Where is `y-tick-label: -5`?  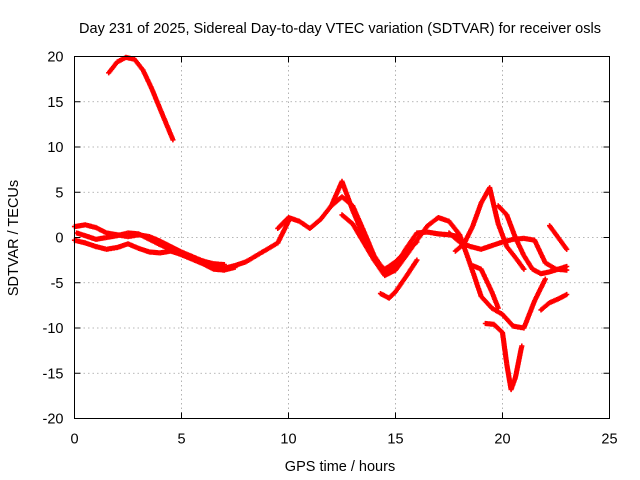
y-tick-label: -5 is located at coordinates (57, 284).